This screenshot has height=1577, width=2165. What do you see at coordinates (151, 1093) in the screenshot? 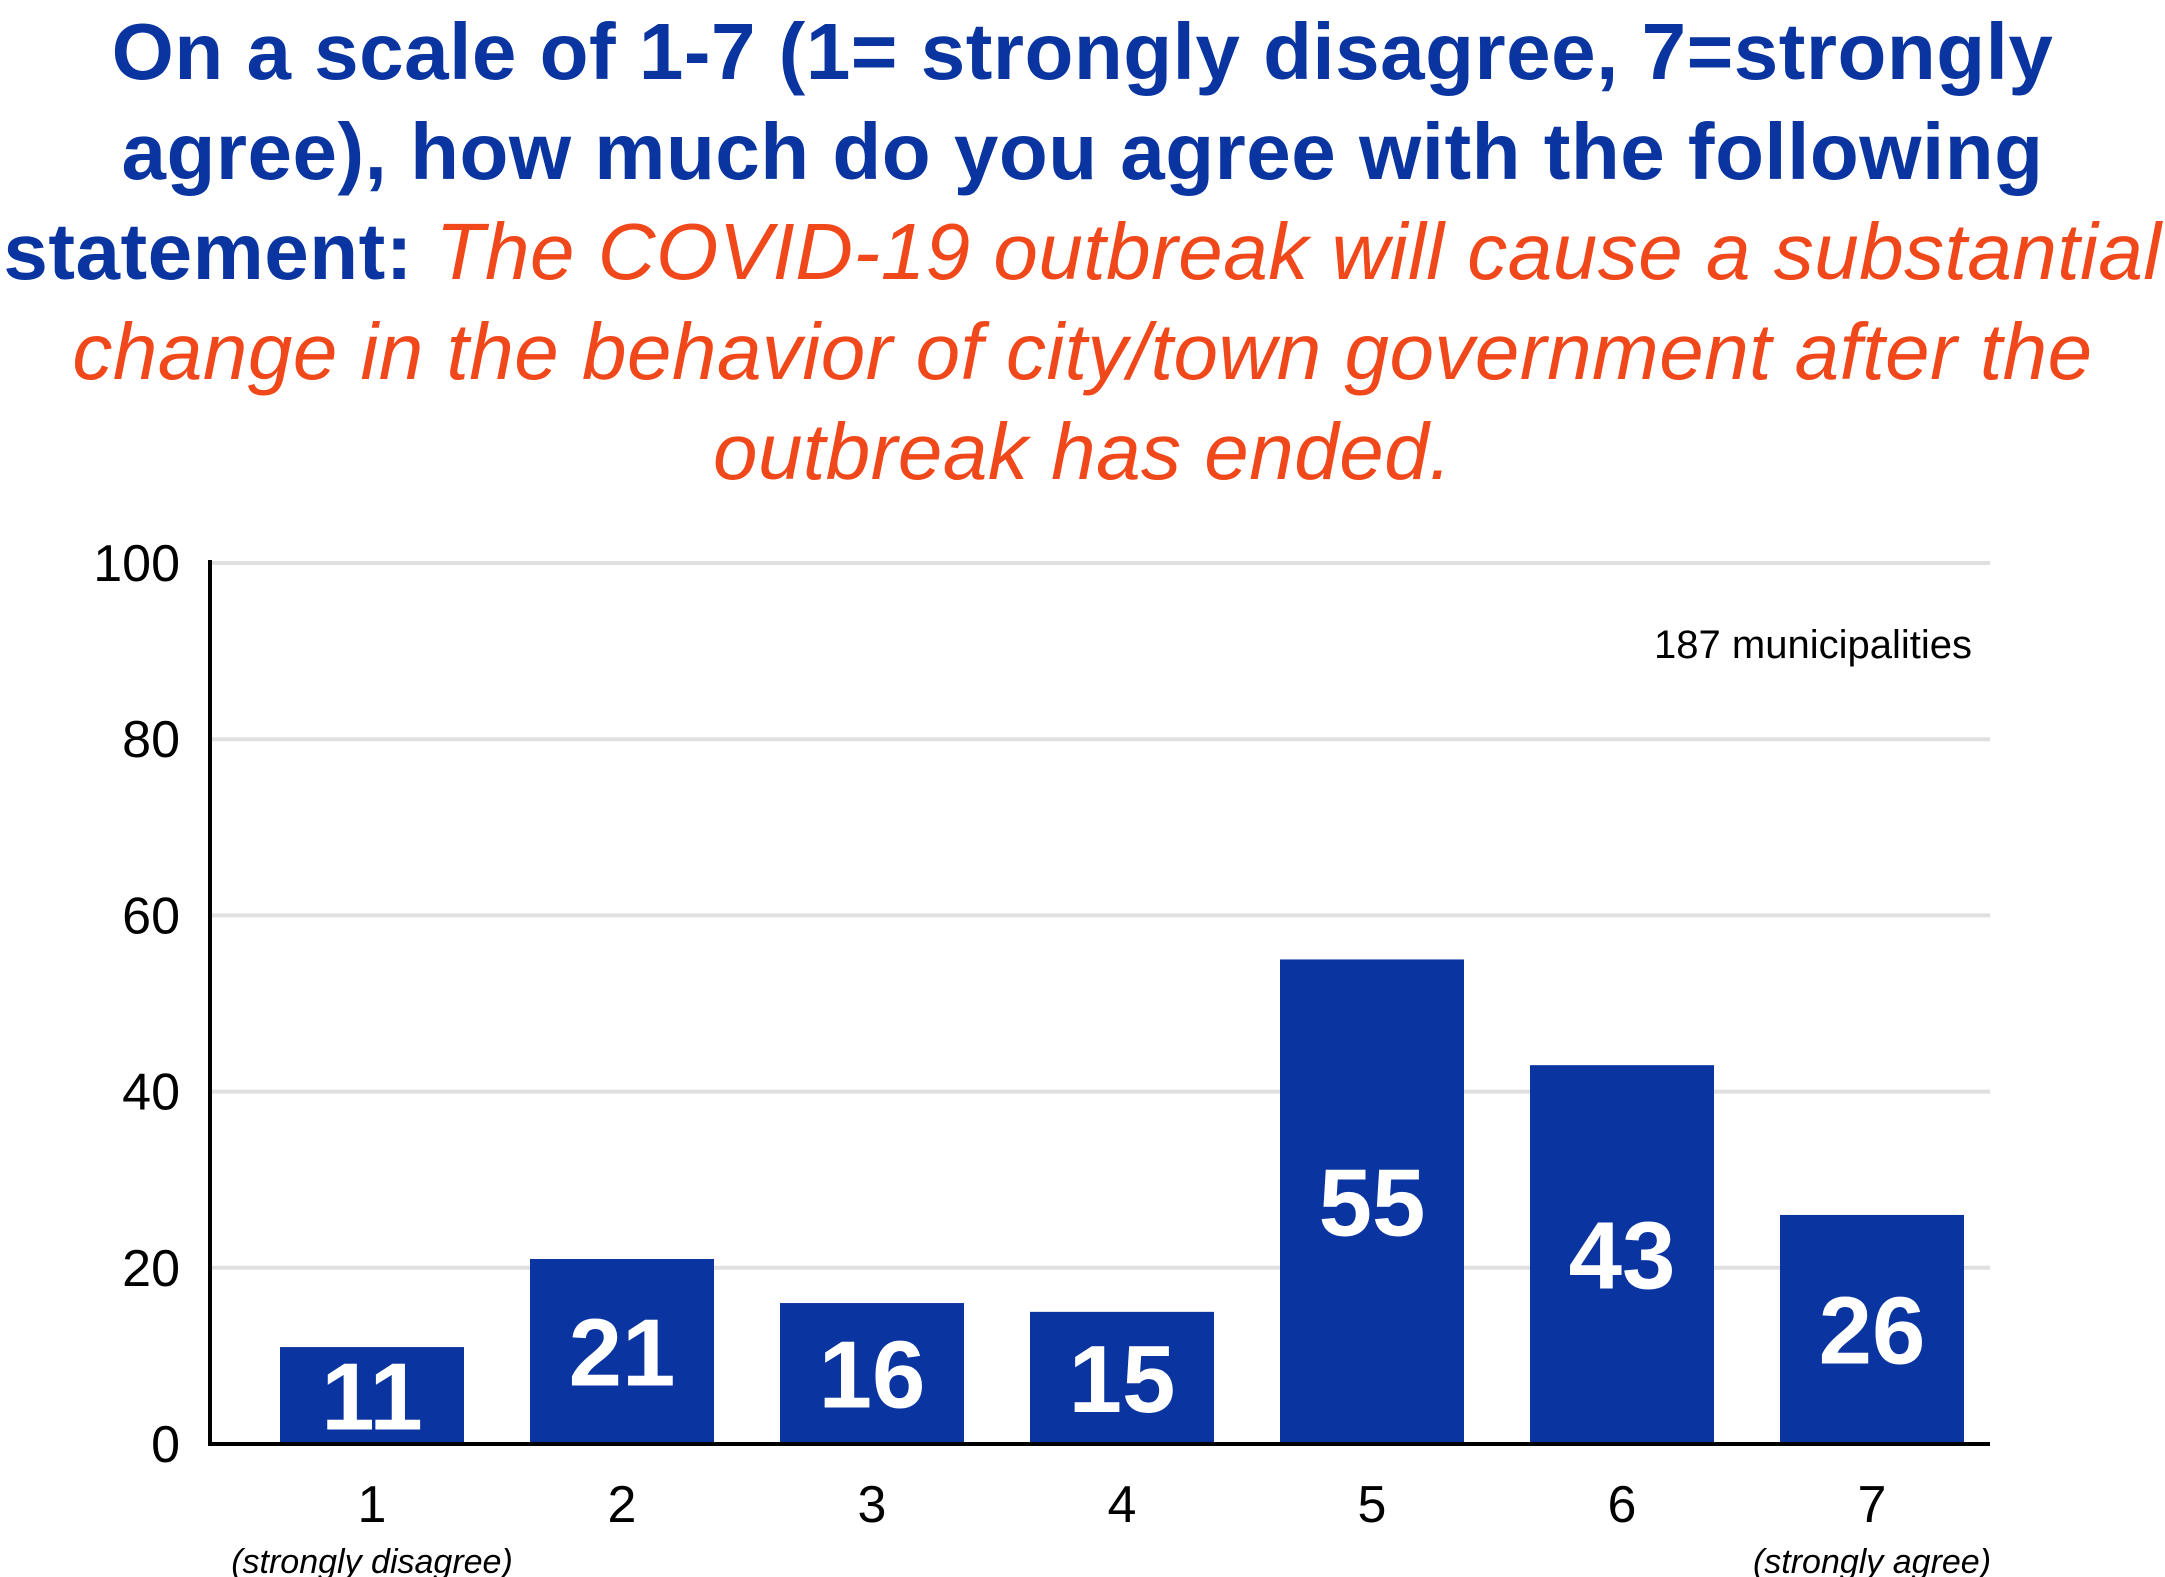
I see `y-tick-label-40: 40` at bounding box center [151, 1093].